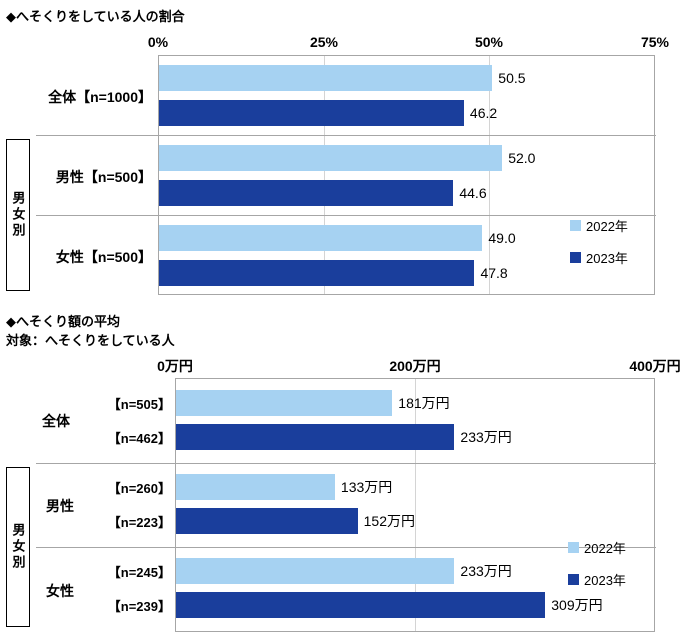 The width and height of the screenshot is (700, 642). What do you see at coordinates (175, 366) in the screenshot?
I see `chart2-xtick-0: 0万円` at bounding box center [175, 366].